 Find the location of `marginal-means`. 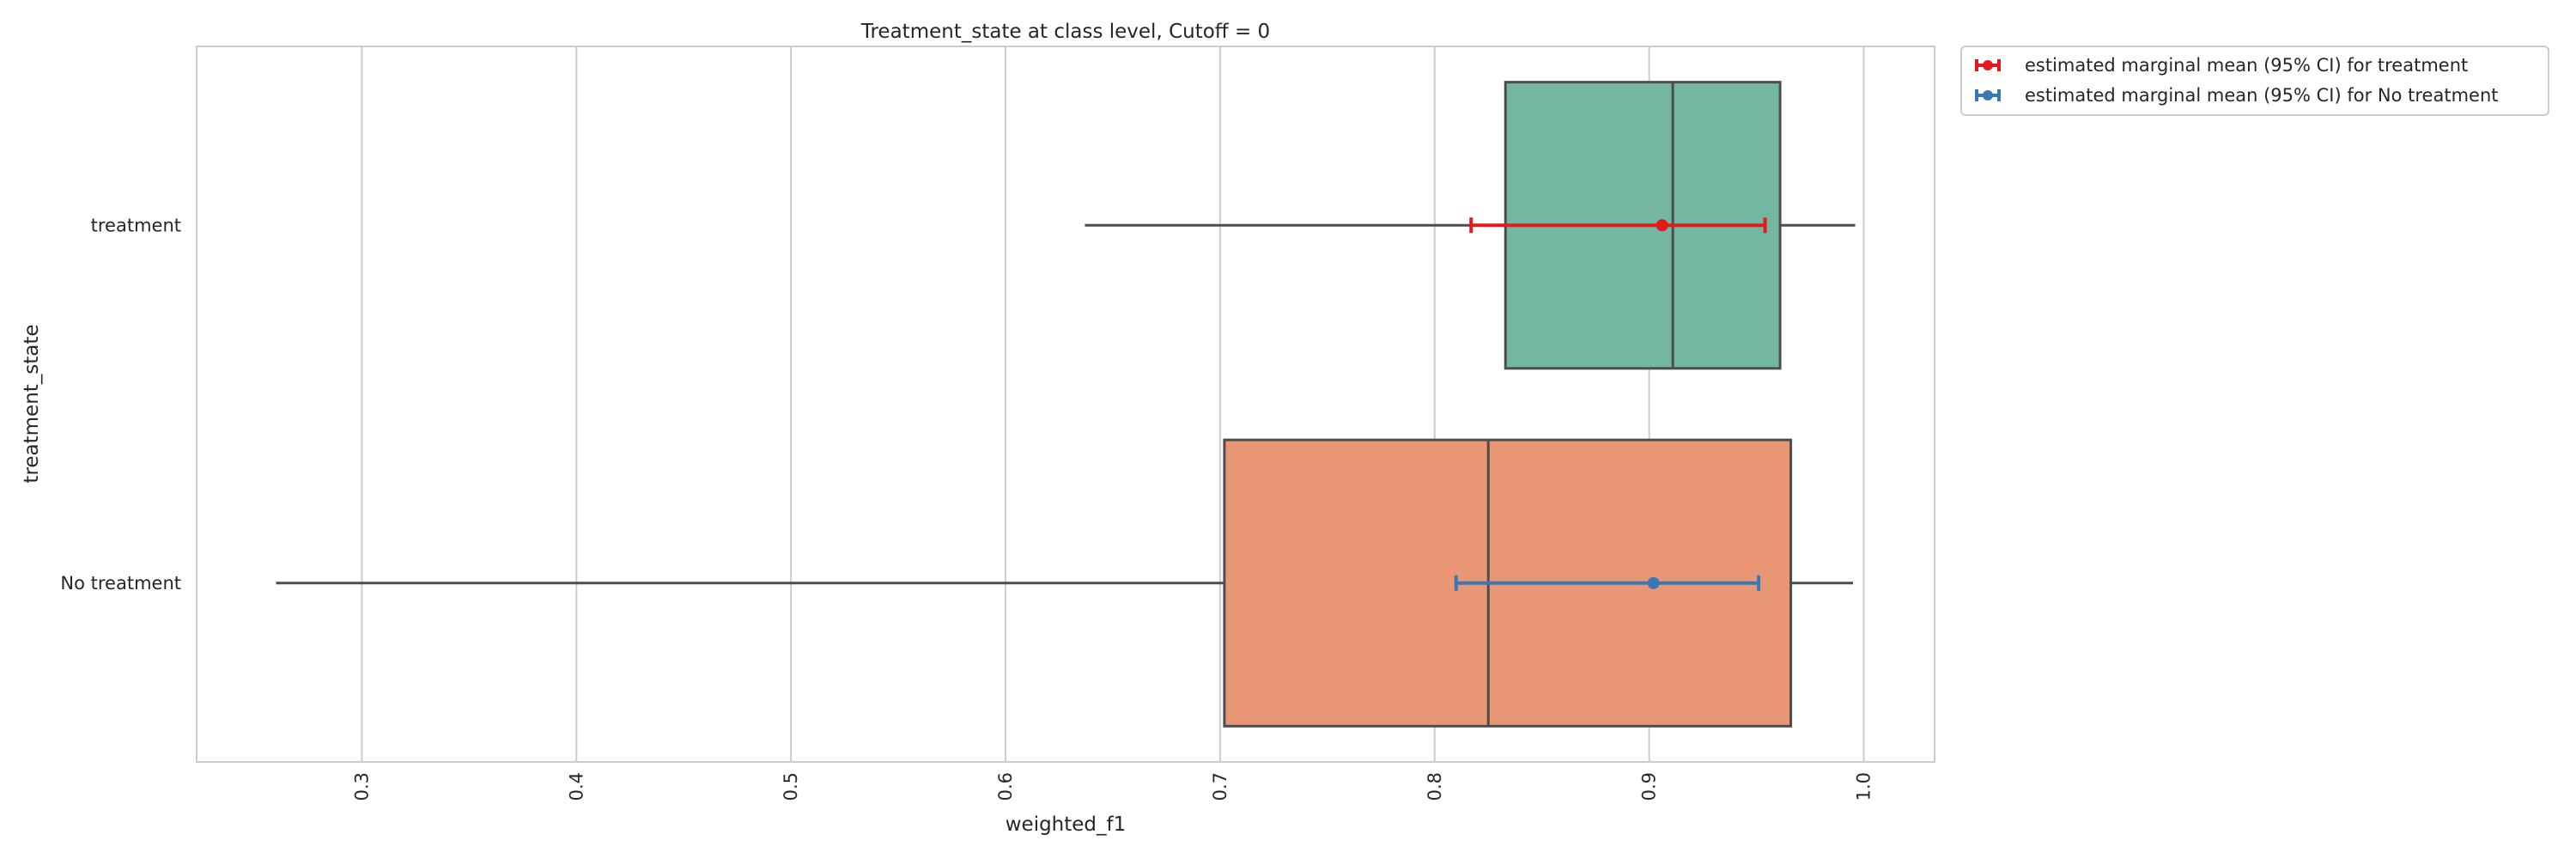

marginal-means is located at coordinates (1610, 404).